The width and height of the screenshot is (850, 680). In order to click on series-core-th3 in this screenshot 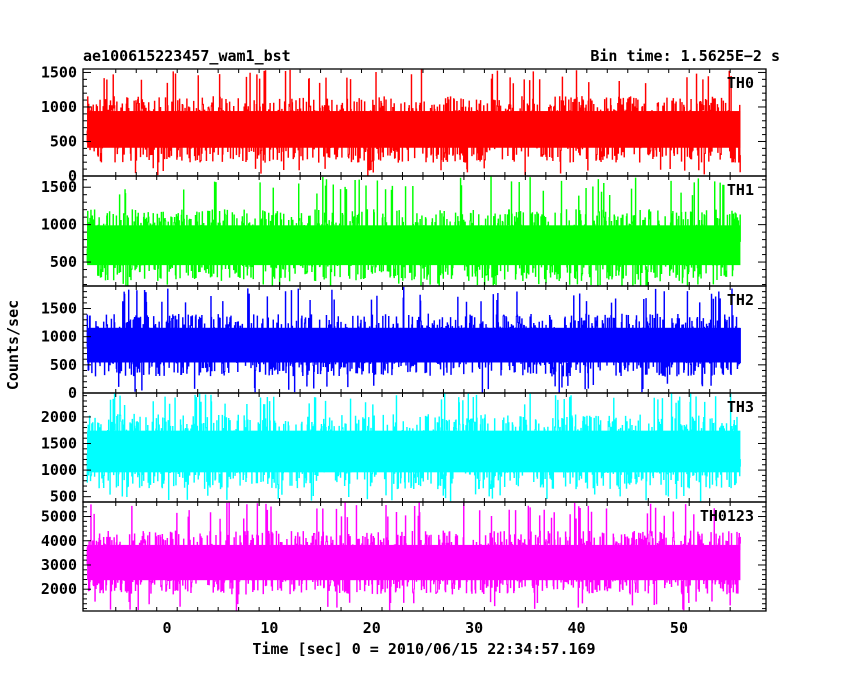, I will do `click(414, 451)`.